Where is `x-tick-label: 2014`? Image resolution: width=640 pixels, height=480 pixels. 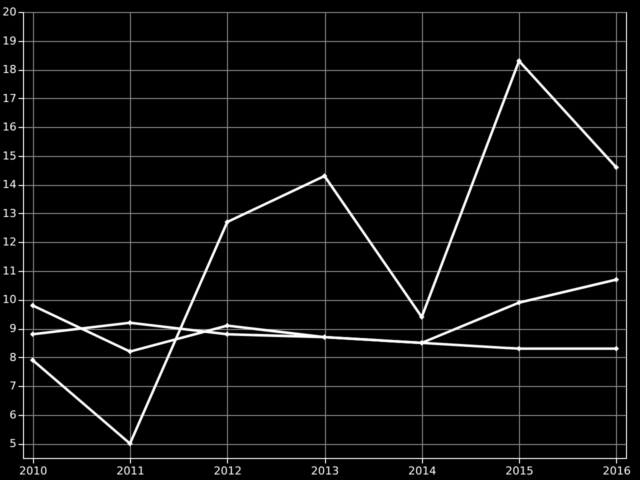
x-tick-label: 2014 is located at coordinates (422, 471).